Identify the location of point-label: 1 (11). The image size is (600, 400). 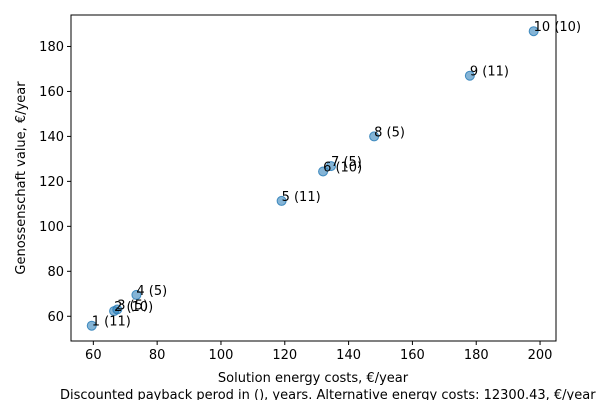
(111, 322).